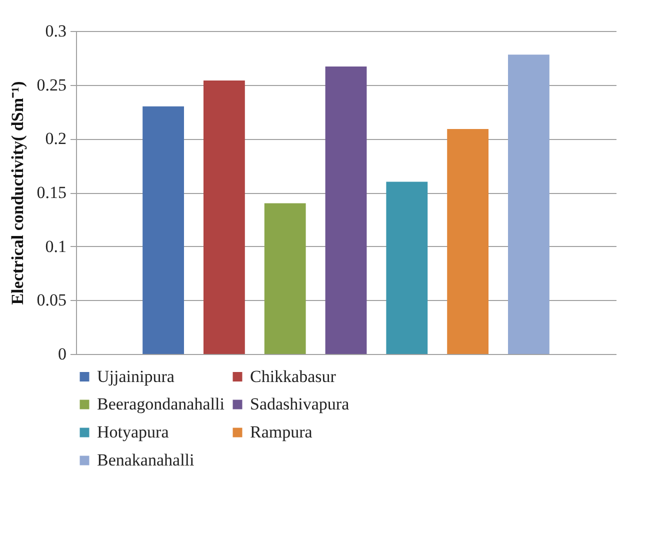 The width and height of the screenshot is (648, 542). I want to click on legend-label: Benakanahalli, so click(146, 460).